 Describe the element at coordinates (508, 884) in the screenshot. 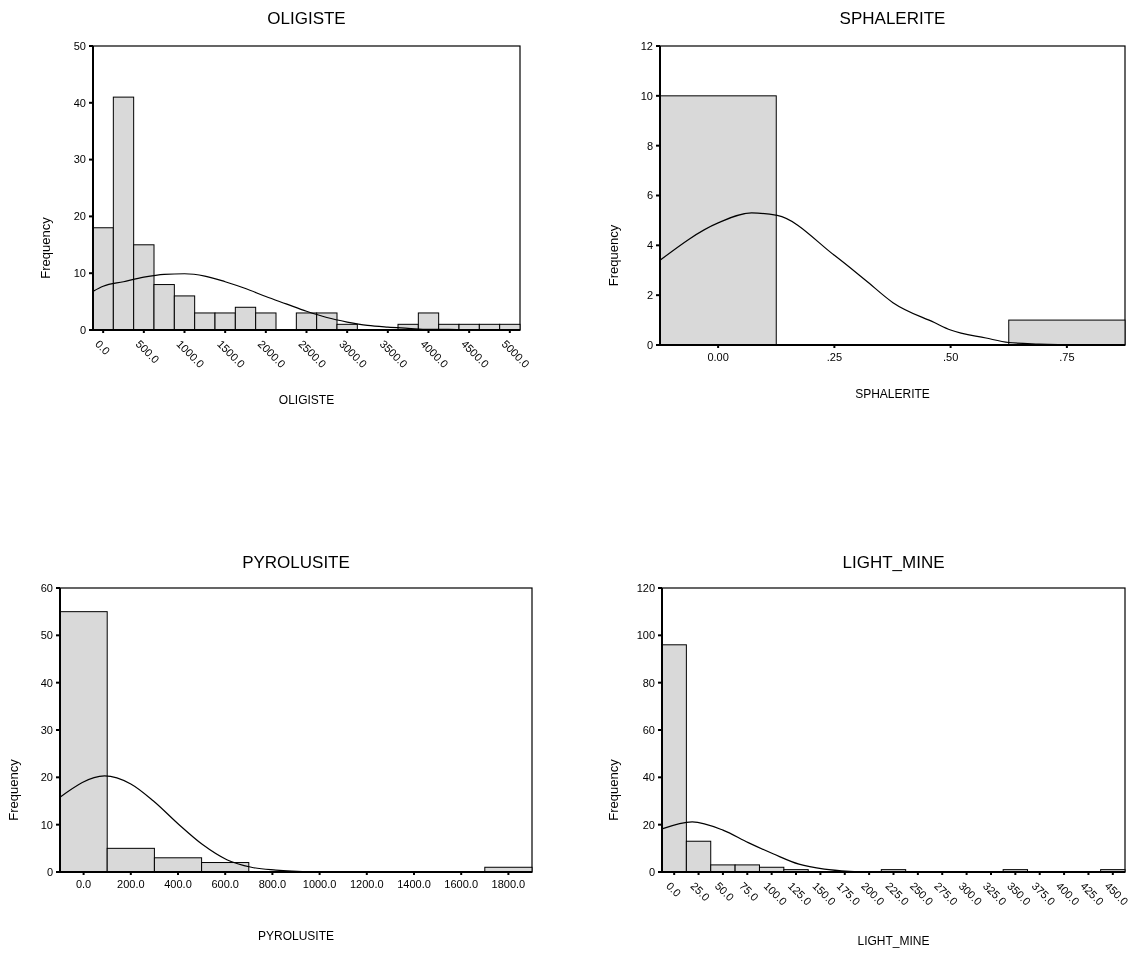

I see `x-tick-label: 1800.0` at that location.